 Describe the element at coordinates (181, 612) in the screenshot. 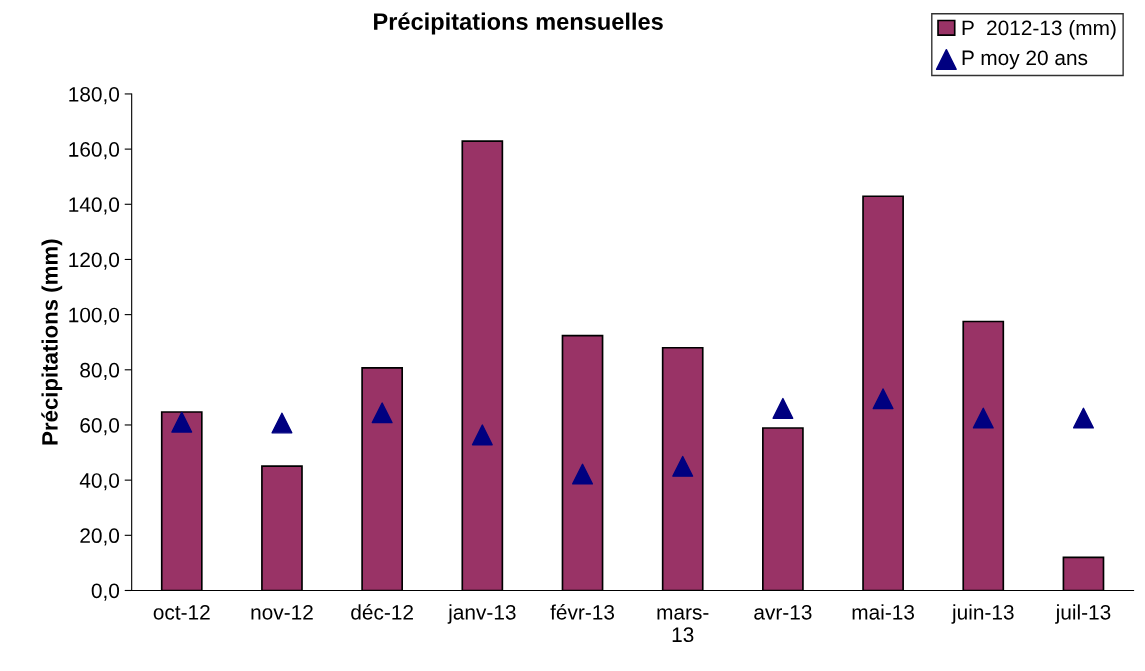

I see `x-tick-label: oct-12` at that location.